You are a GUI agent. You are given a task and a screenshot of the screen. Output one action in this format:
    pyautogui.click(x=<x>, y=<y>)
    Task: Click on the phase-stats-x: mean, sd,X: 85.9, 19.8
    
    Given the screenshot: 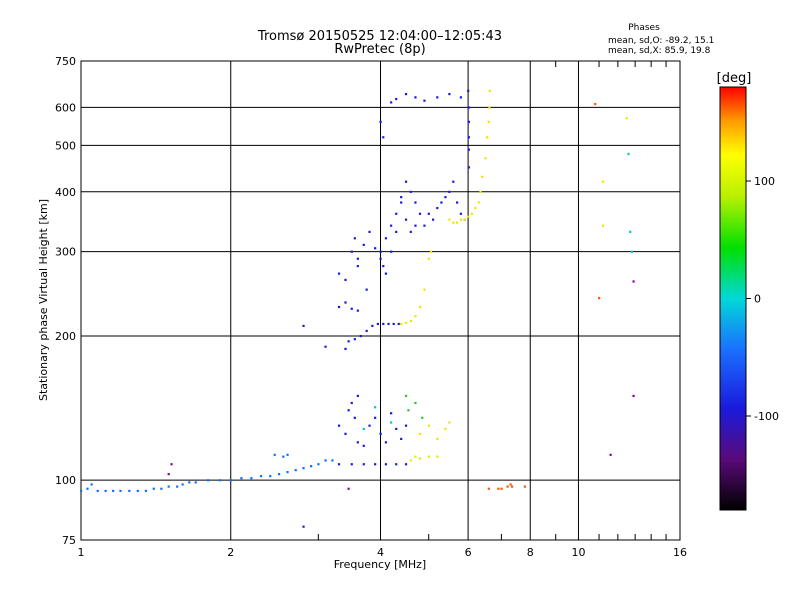 What is the action you would take?
    pyautogui.click(x=659, y=51)
    